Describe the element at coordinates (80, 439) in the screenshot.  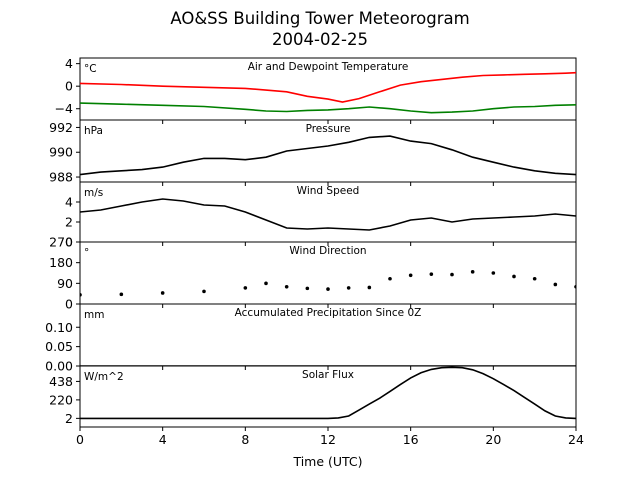
I see `x-tick-label: 0` at that location.